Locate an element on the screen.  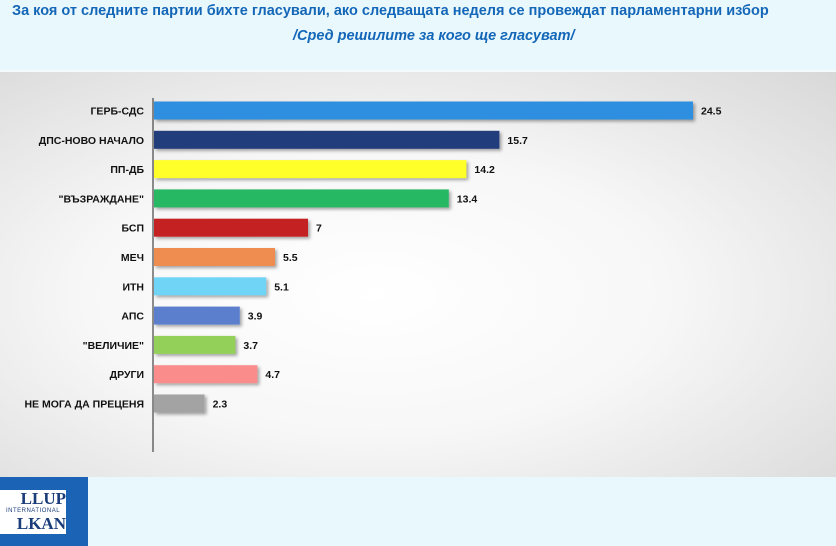
gallup-logo: LLUP INTERNATIONAL LKAN is located at coordinates (44, 511).